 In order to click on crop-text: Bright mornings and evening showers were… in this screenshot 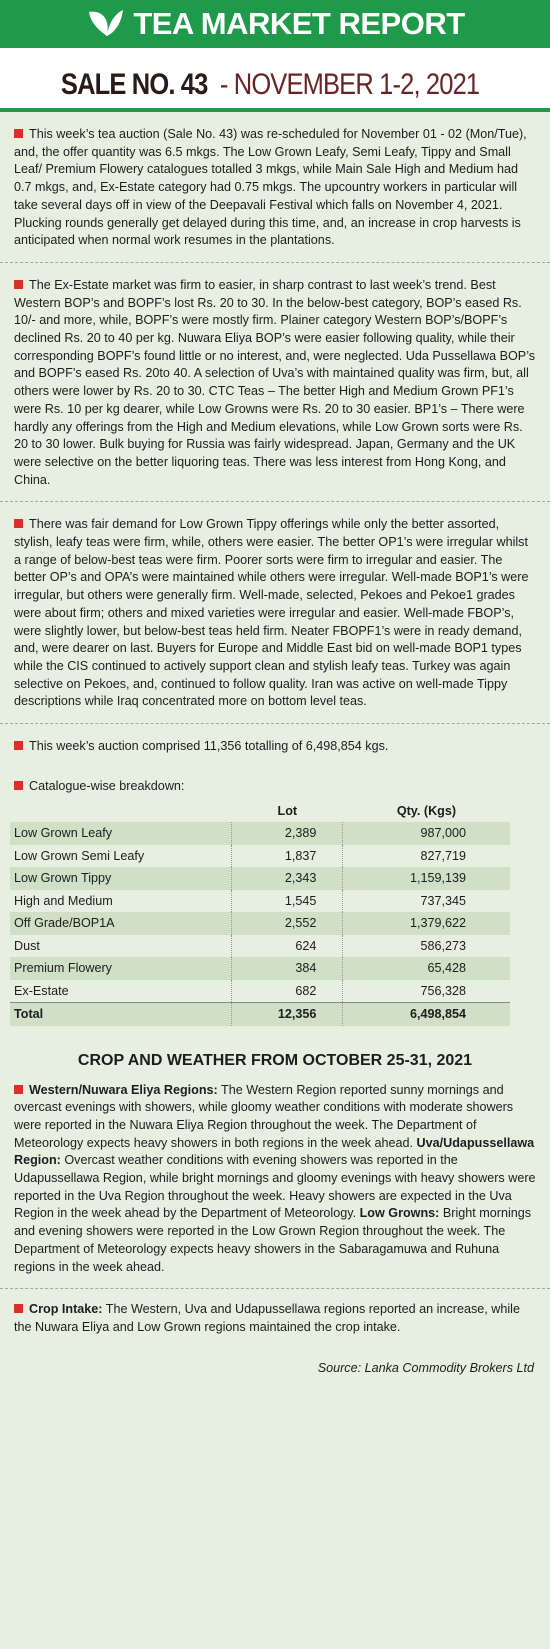, I will do `click(273, 1240)`.